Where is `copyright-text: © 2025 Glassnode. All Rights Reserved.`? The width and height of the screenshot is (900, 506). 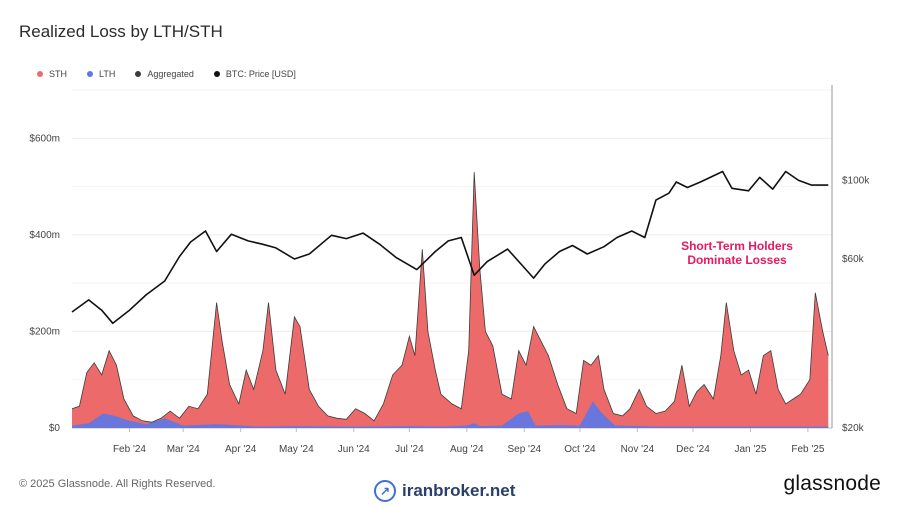
copyright-text: © 2025 Glassnode. All Rights Reserved. is located at coordinates (117, 484).